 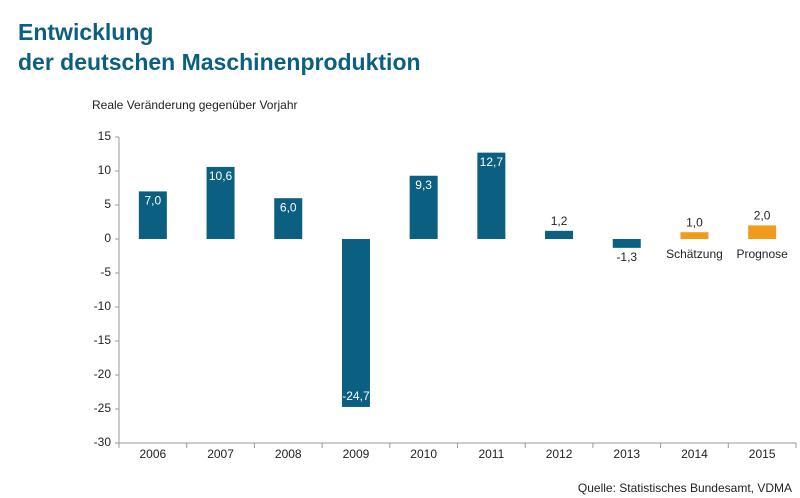 I want to click on y-tick-label: -15, so click(x=103, y=340).